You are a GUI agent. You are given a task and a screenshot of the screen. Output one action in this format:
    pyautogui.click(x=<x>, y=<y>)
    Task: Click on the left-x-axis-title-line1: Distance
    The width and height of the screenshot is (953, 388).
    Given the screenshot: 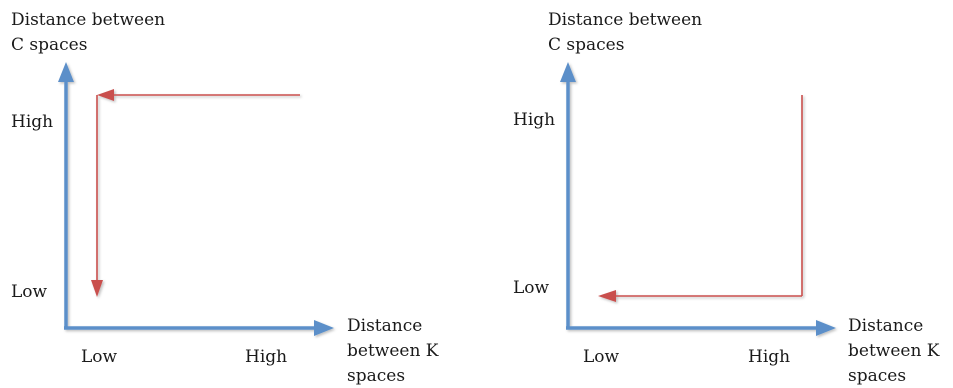 What is the action you would take?
    pyautogui.click(x=385, y=326)
    